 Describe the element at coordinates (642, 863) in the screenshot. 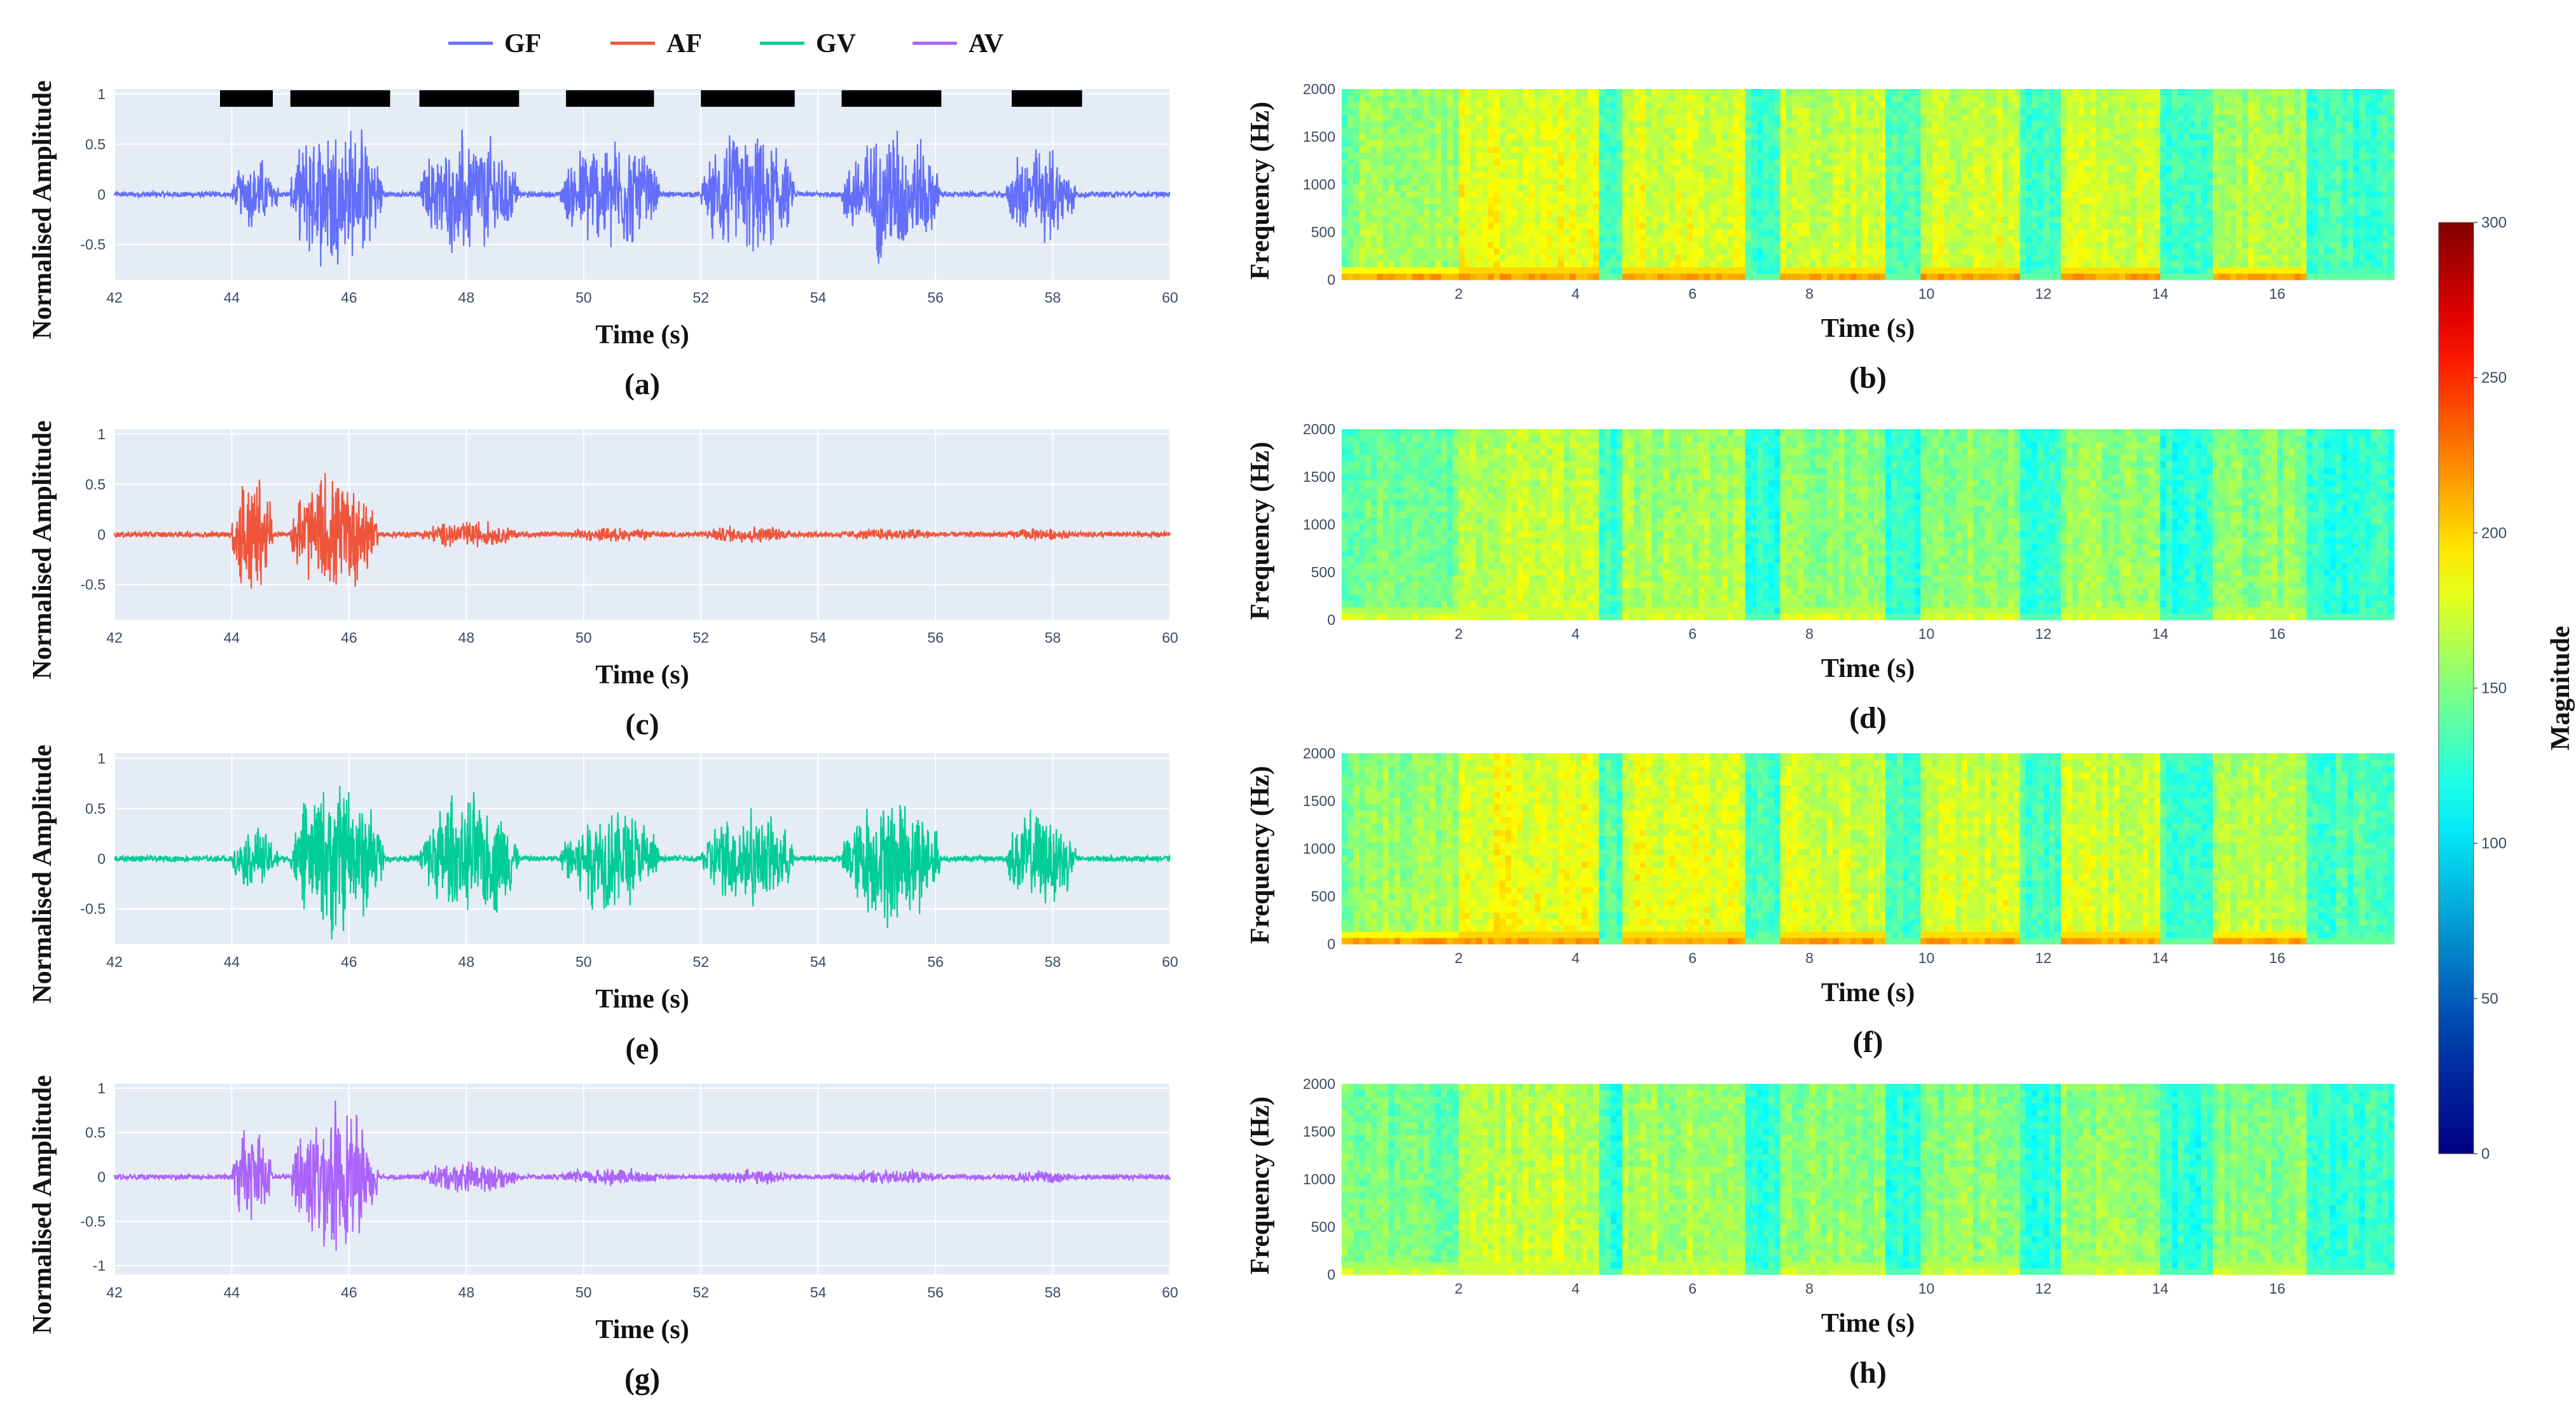

I see `waveform-trace-gv` at that location.